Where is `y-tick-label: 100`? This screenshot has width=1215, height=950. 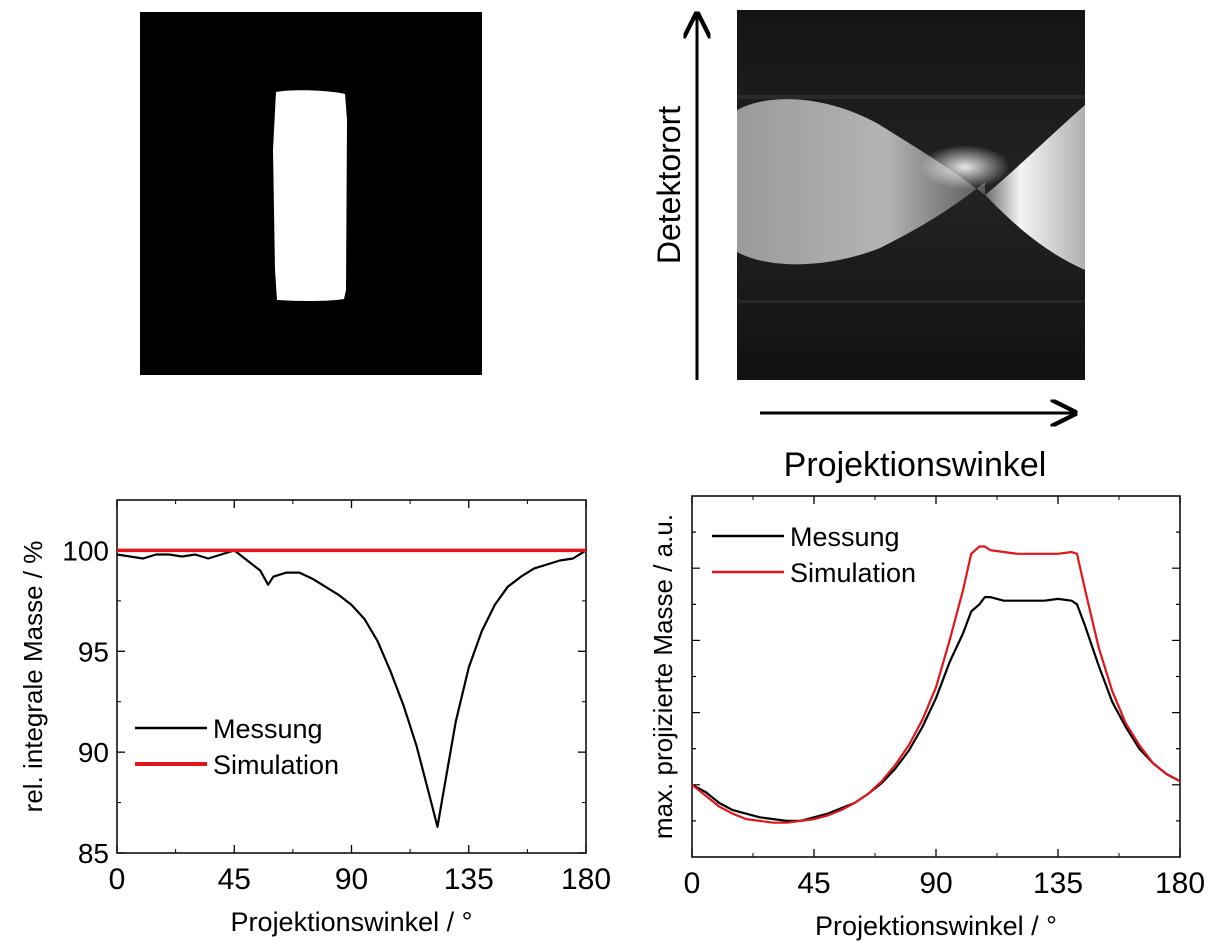 y-tick-label: 100 is located at coordinates (85, 550).